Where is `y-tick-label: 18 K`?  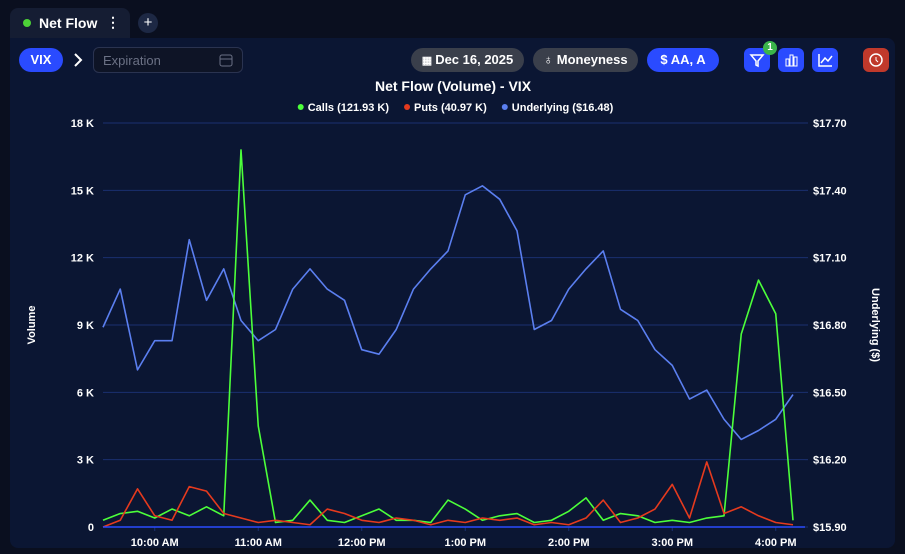 y-tick-label: 18 K is located at coordinates (82, 124).